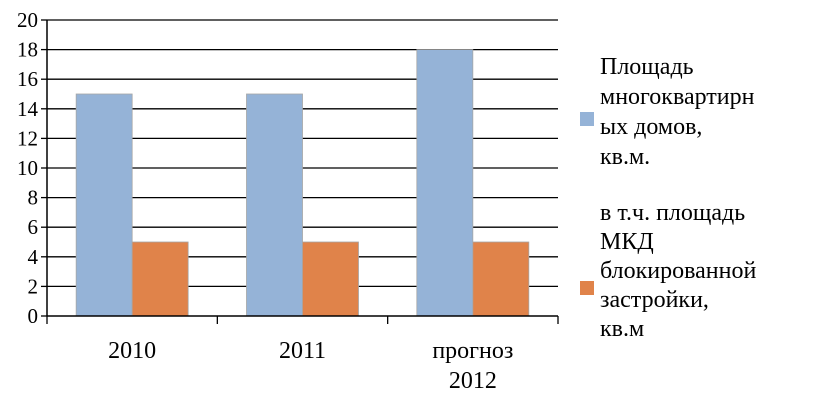  I want to click on y-tick-label: 8, so click(33, 198).